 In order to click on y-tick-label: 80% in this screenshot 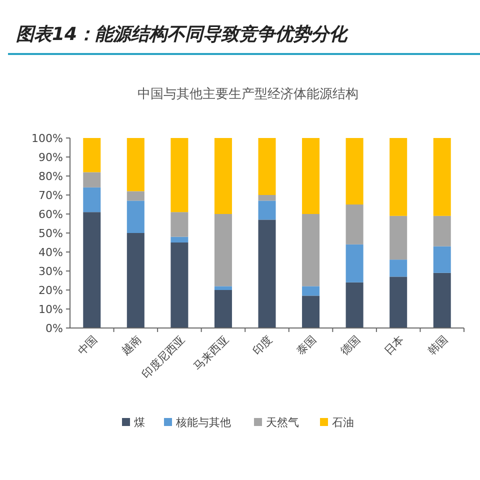, I will do `click(50, 176)`.